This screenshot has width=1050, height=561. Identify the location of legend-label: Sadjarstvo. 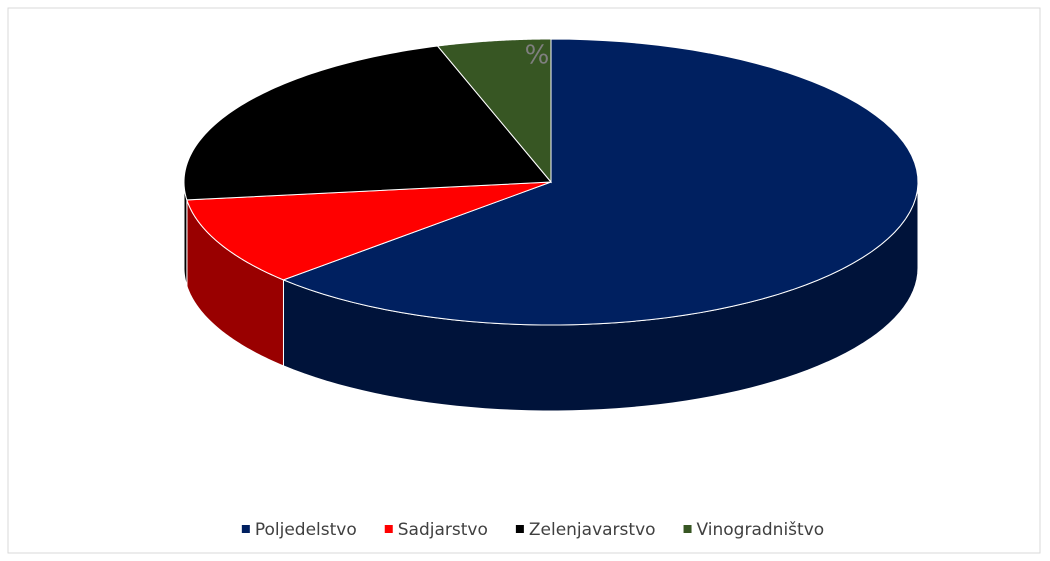
(443, 530).